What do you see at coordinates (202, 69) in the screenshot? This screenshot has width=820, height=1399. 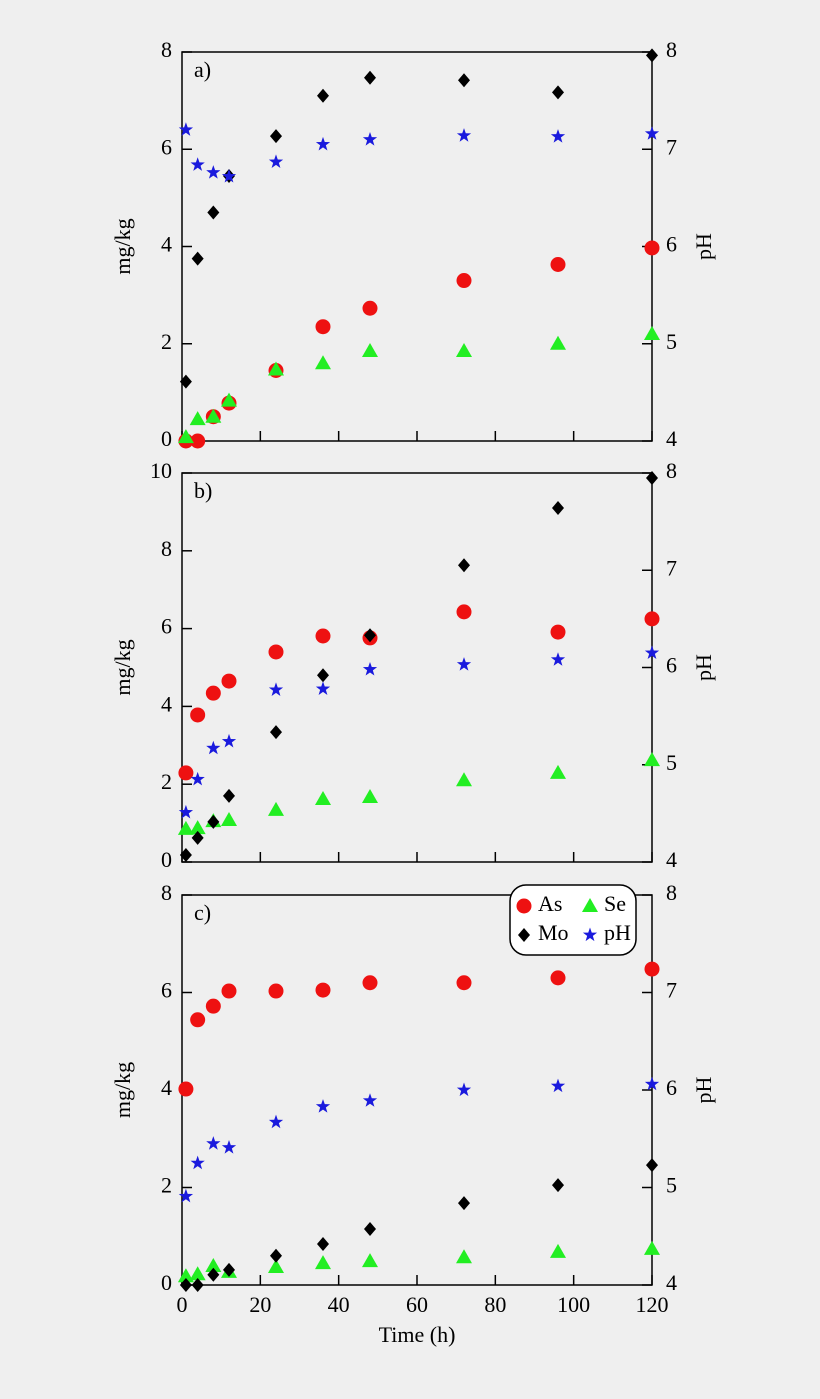 I see `panel-label: a)` at bounding box center [202, 69].